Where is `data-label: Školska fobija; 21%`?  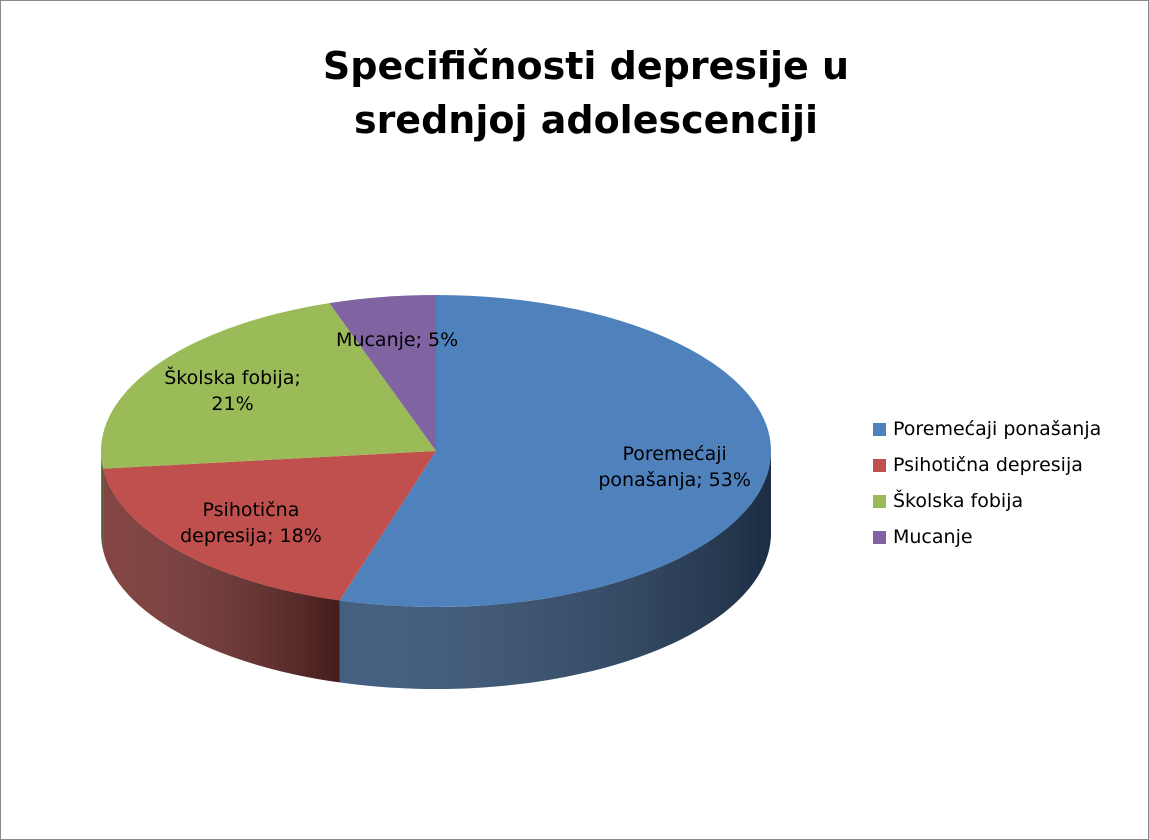 data-label: Školska fobija; 21% is located at coordinates (232, 390).